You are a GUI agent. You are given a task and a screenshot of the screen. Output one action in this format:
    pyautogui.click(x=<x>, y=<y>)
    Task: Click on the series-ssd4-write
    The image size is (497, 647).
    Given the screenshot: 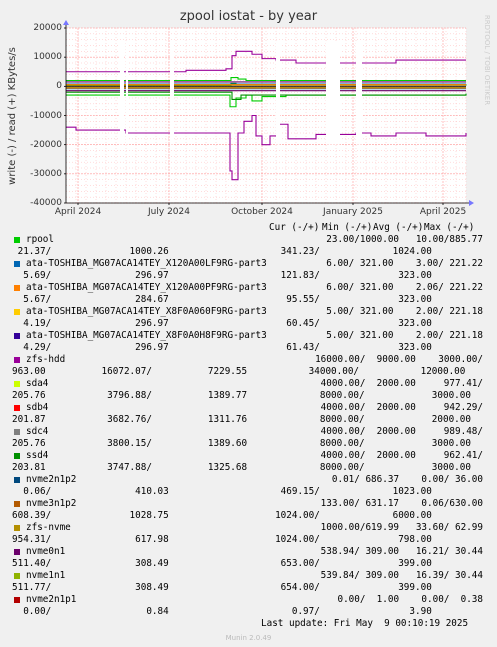 What is the action you would take?
    pyautogui.click(x=266, y=96)
    